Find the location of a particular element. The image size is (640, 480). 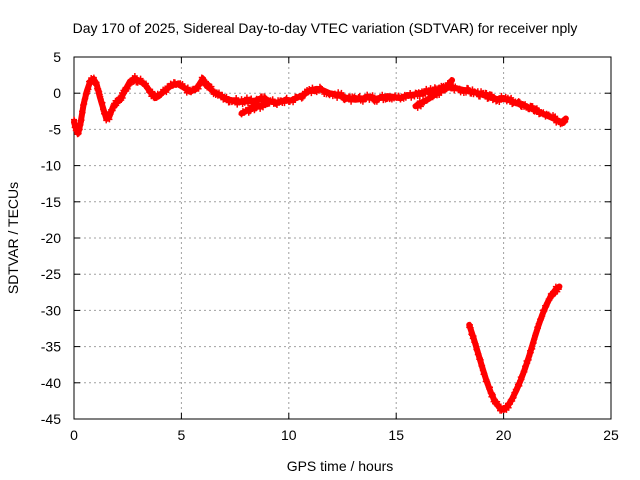

y-tick-label: -40 is located at coordinates (51, 383).